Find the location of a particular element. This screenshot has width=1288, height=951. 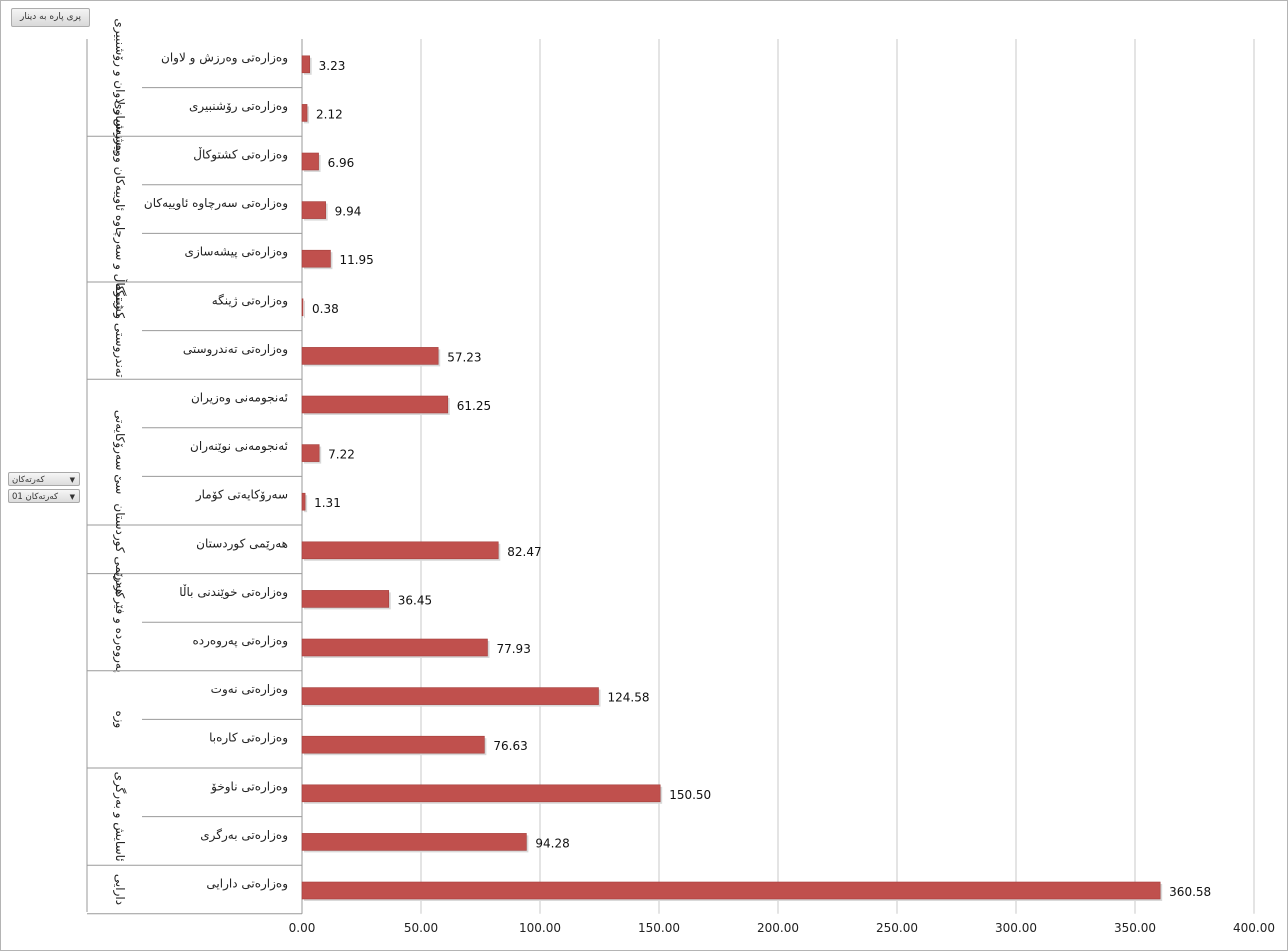

data-label: 9.94 is located at coordinates (348, 212).